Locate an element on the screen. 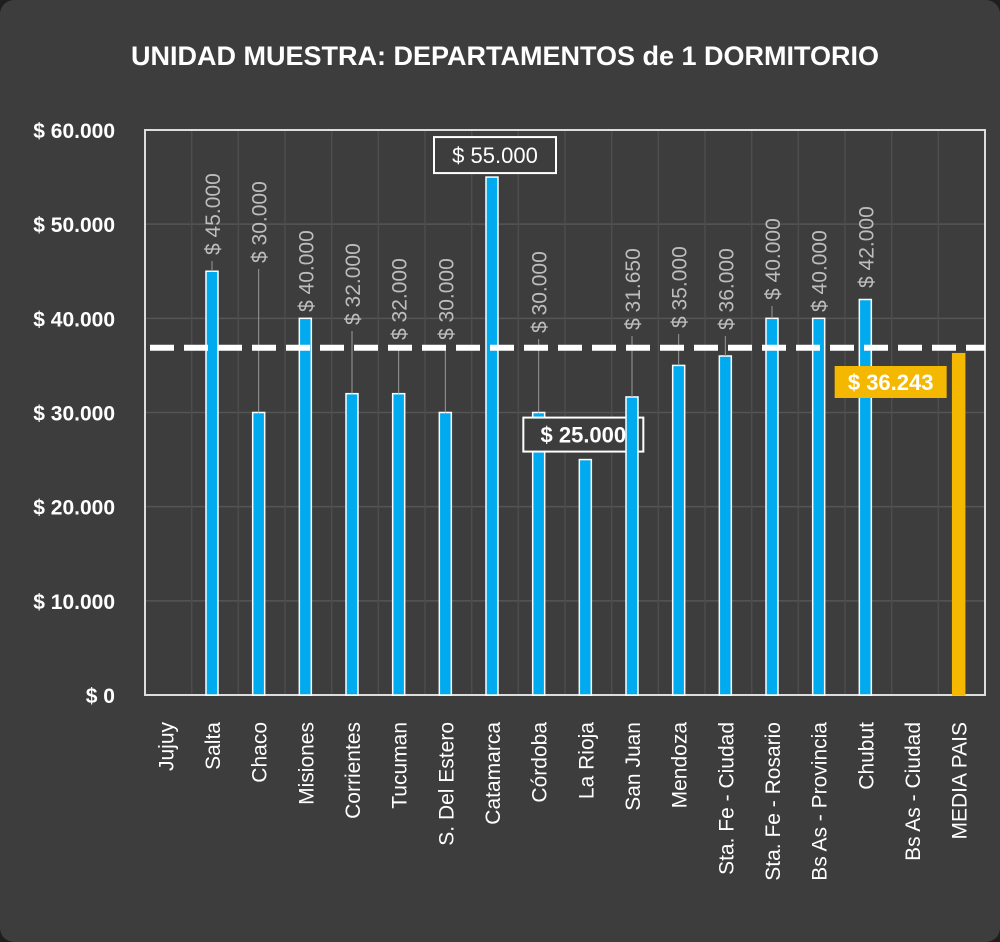 This screenshot has width=1000, height=942. x-tick-label: MEDIA PAIS is located at coordinates (960, 780).